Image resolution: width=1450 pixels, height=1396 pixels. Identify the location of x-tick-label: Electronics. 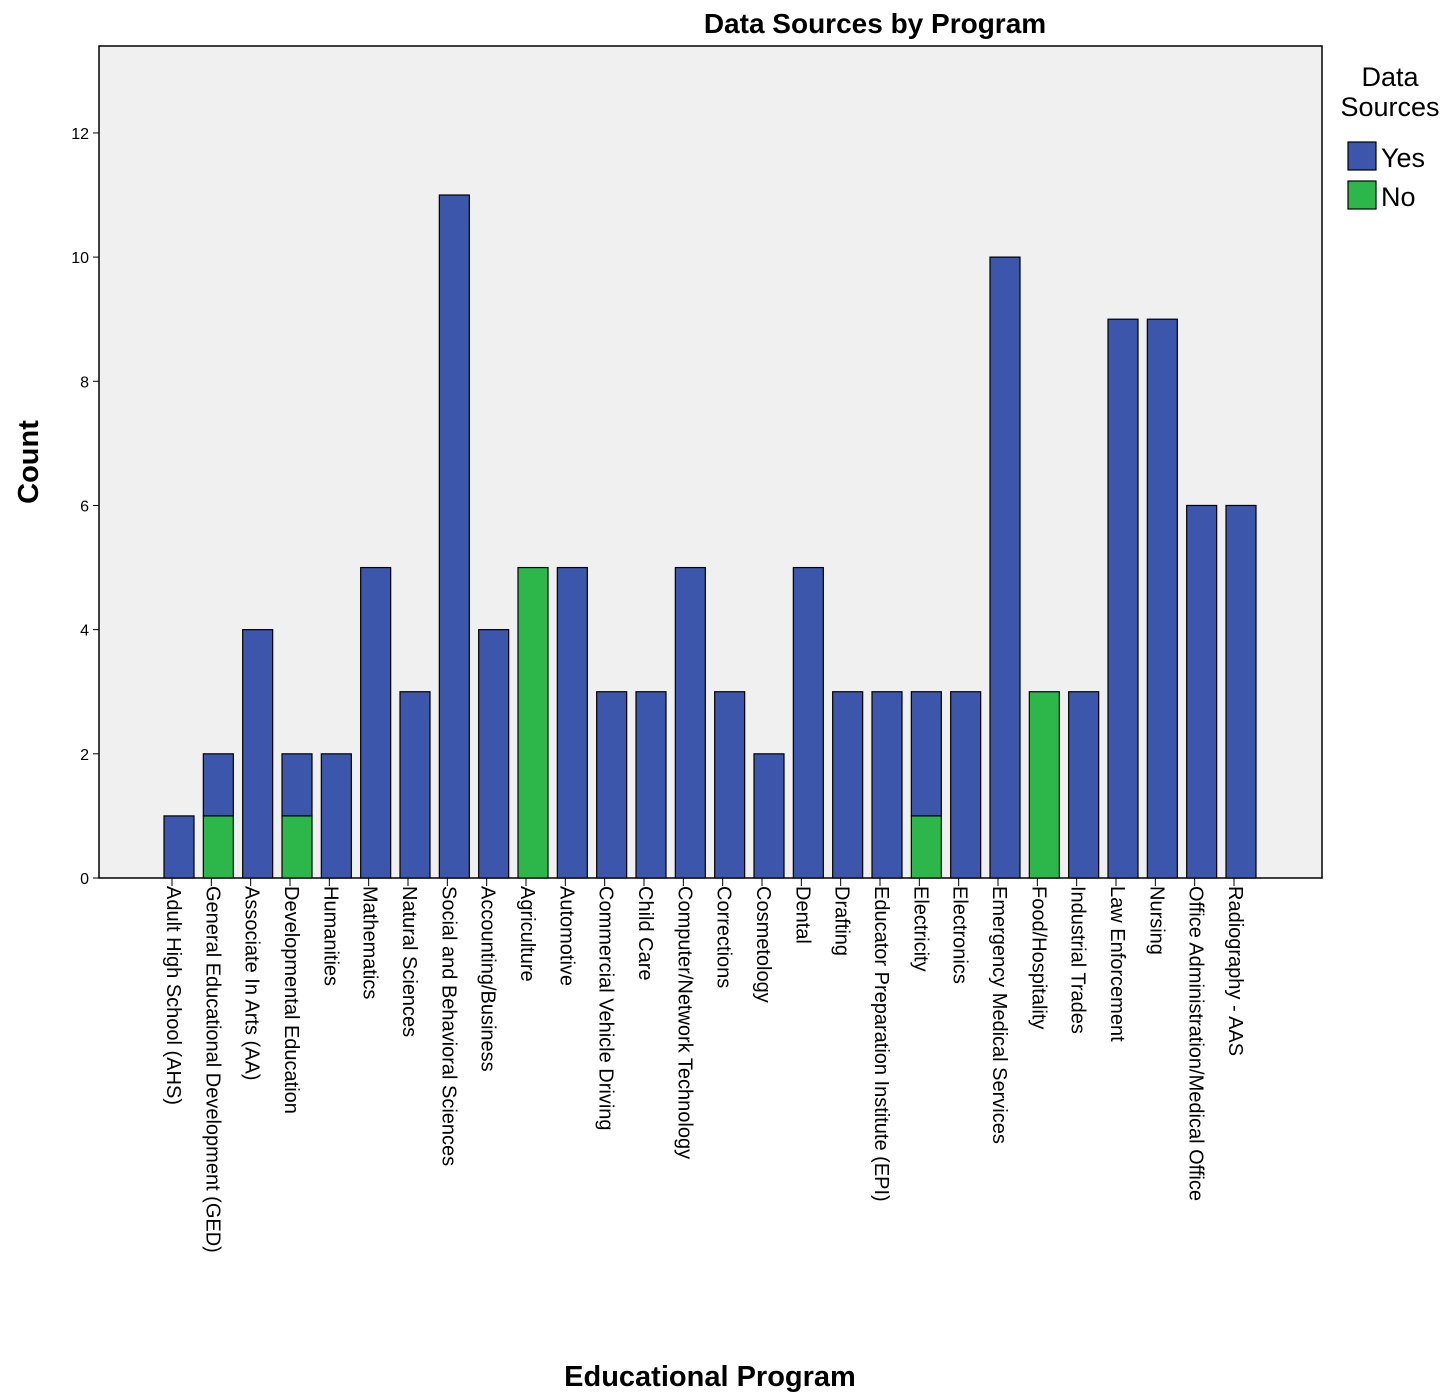
(960, 935).